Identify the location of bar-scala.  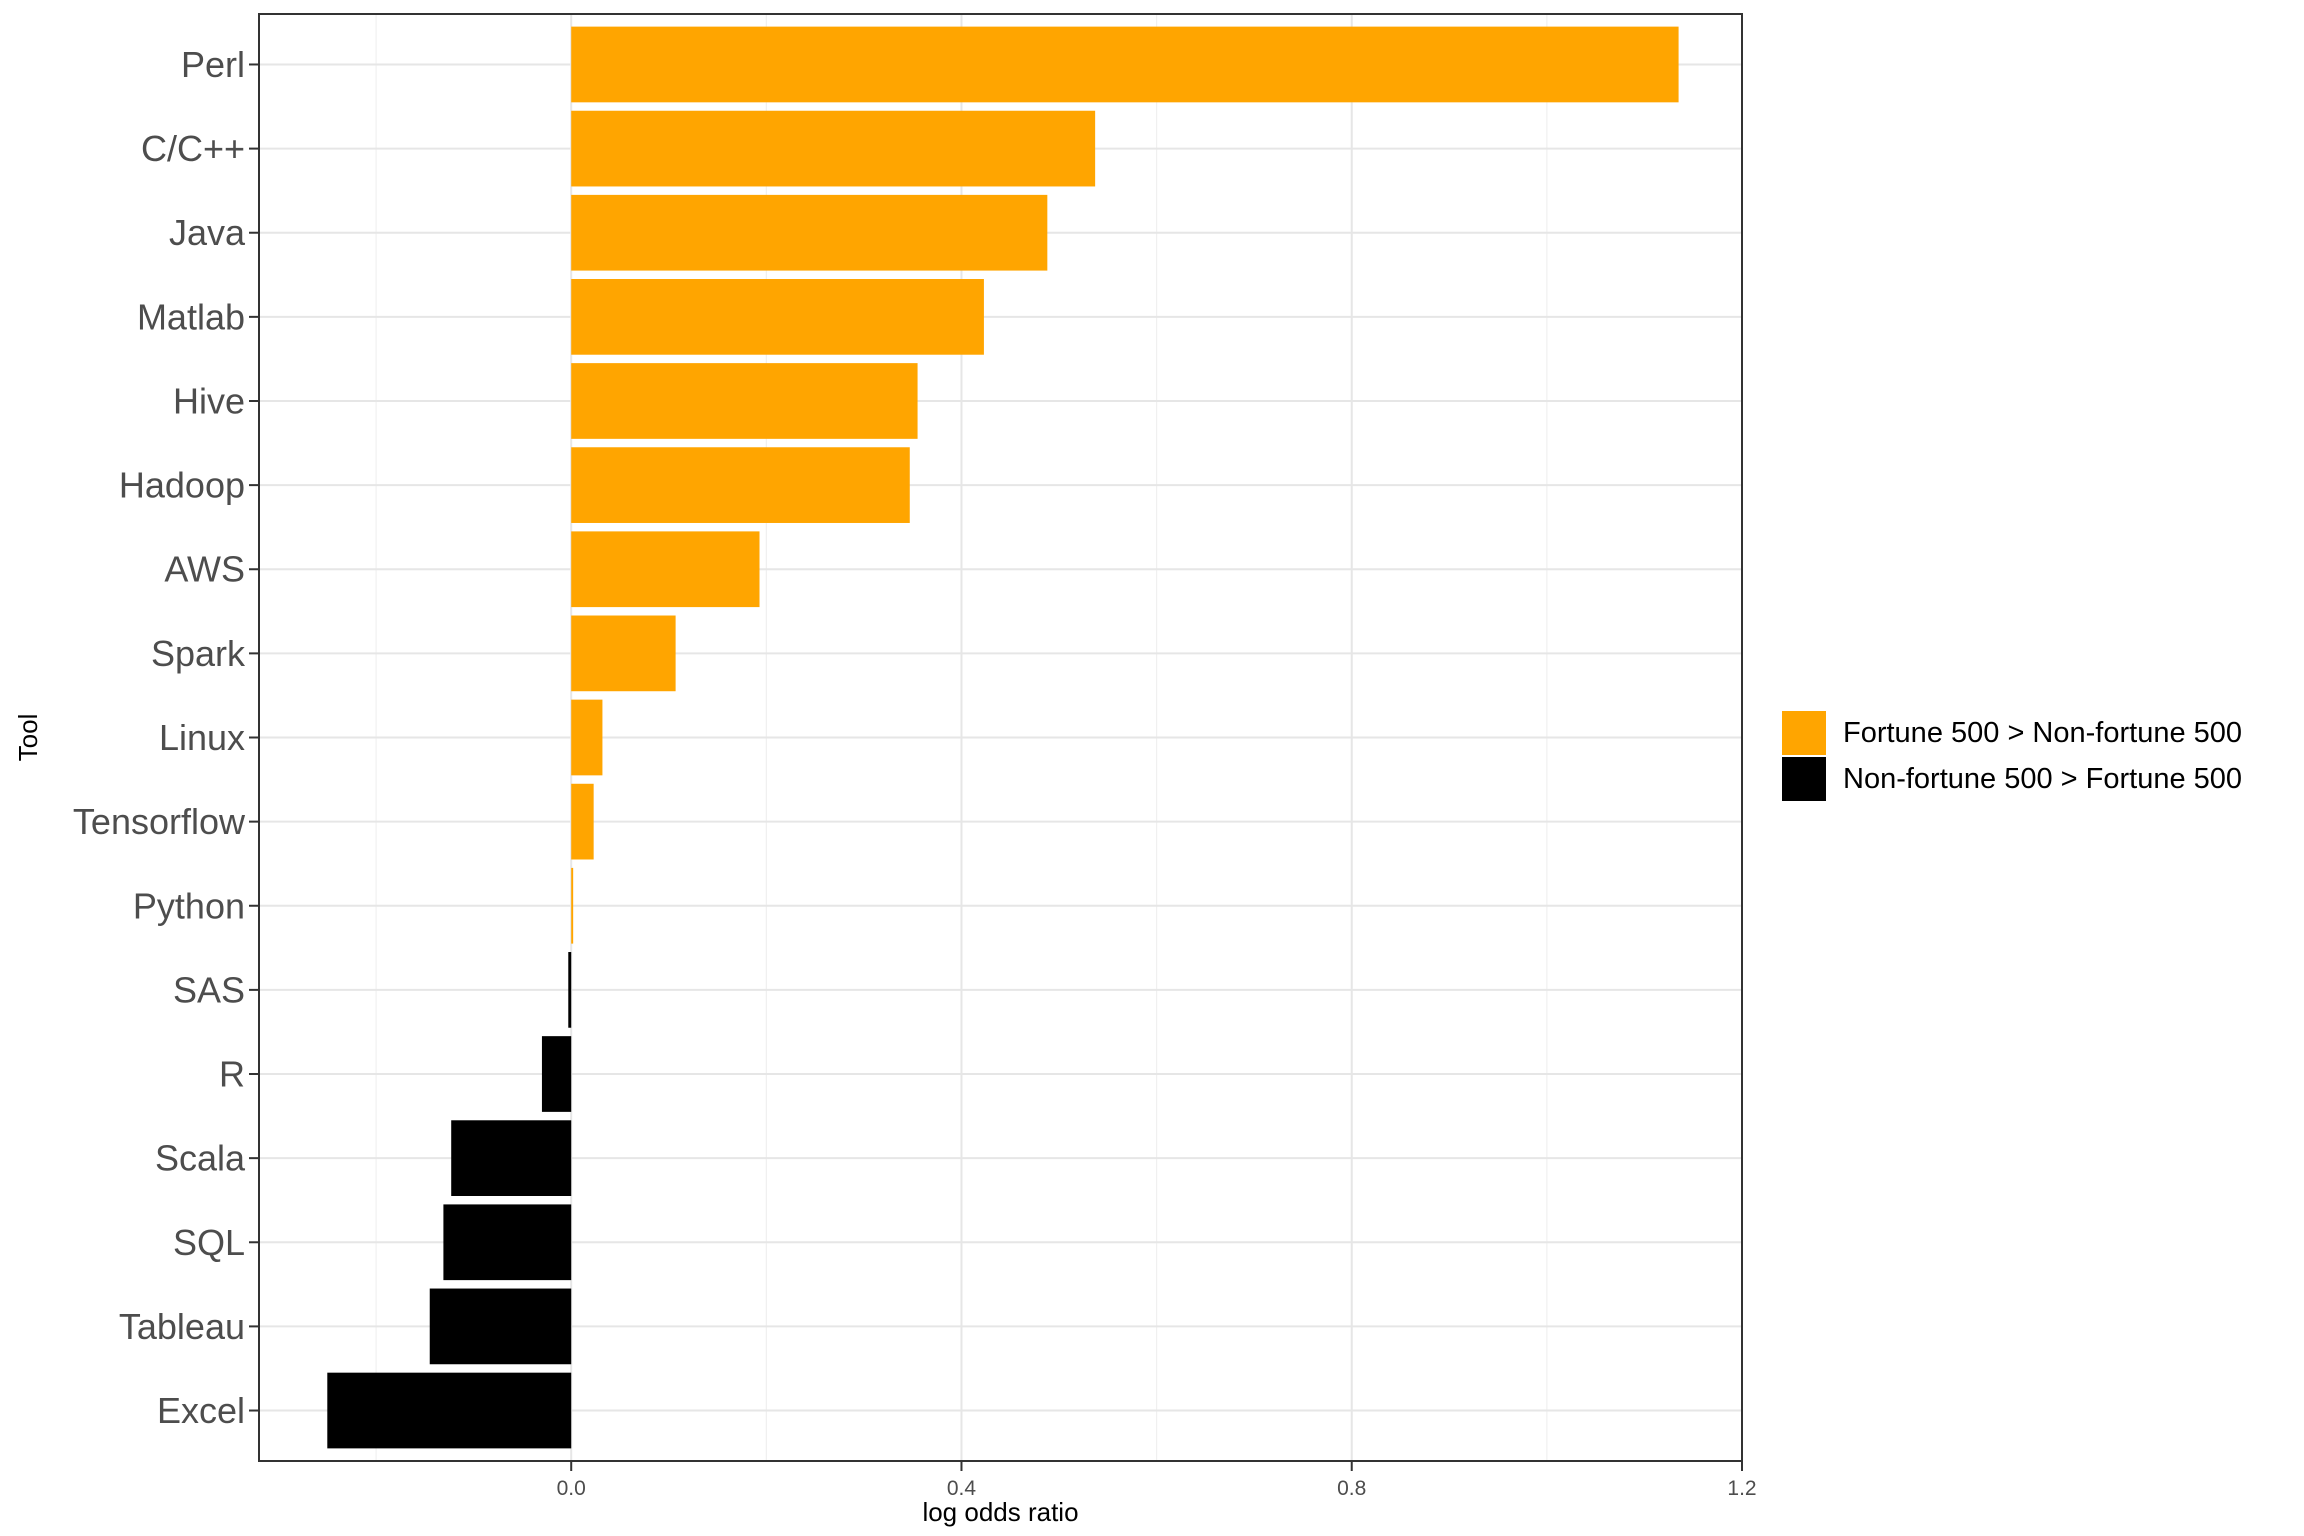
(511, 1158).